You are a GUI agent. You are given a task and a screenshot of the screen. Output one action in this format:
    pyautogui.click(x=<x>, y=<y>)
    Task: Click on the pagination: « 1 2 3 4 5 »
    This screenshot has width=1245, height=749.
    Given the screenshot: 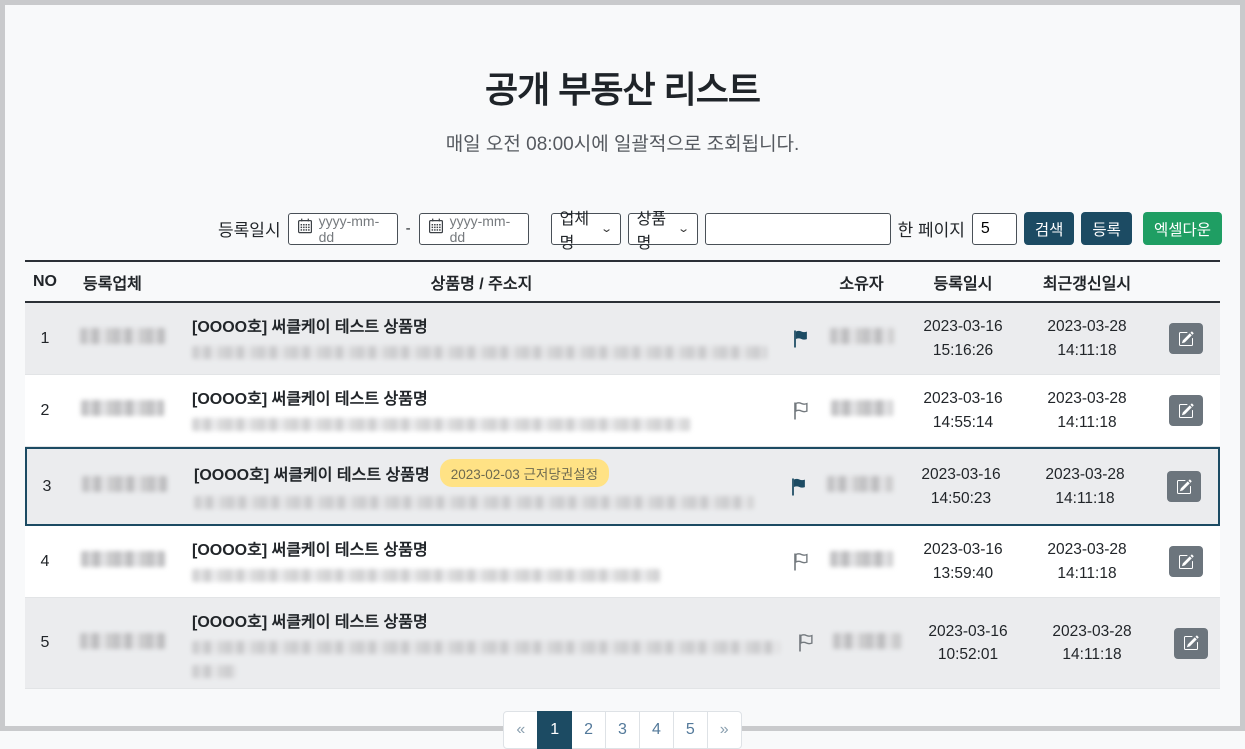 What is the action you would take?
    pyautogui.click(x=622, y=730)
    